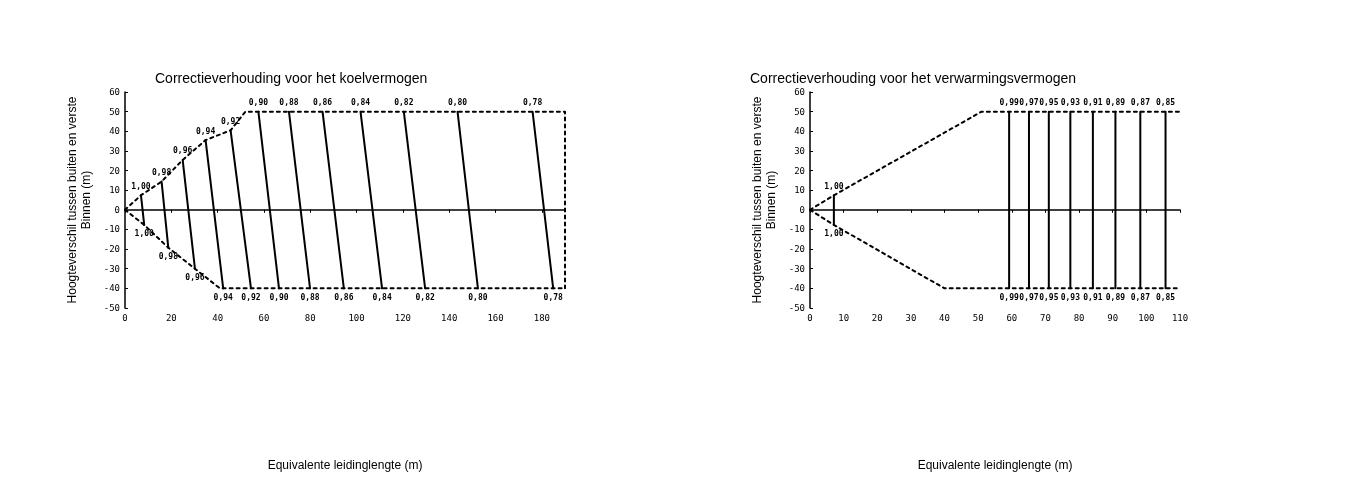 The width and height of the screenshot is (1370, 477). I want to click on x-tick-label: 120, so click(403, 317).